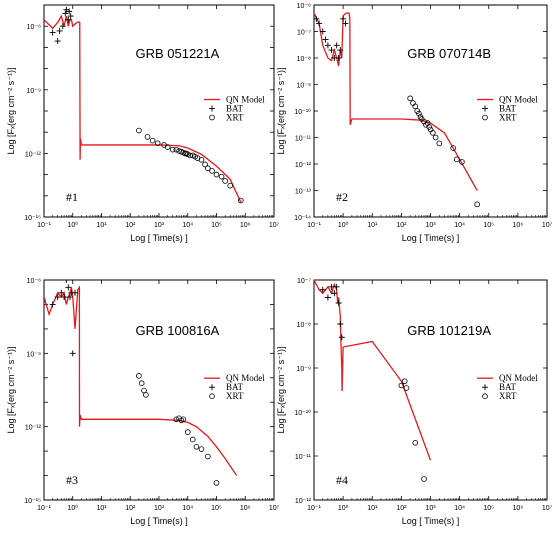  I want to click on y-tick-label: 10⁻⁶, so click(304, 6).